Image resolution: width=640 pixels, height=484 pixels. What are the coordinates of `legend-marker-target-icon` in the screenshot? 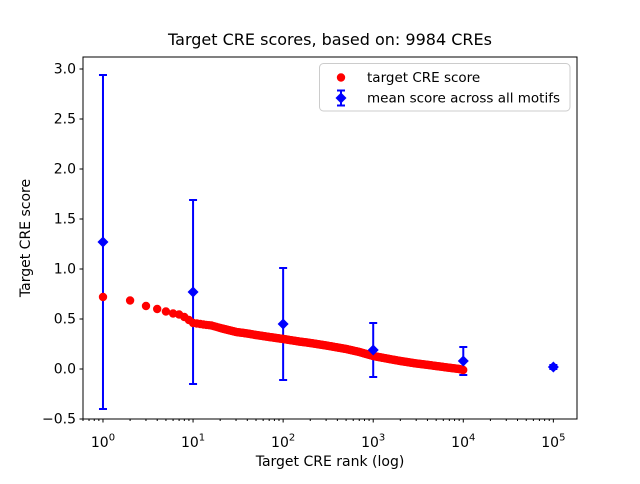 It's located at (341, 77).